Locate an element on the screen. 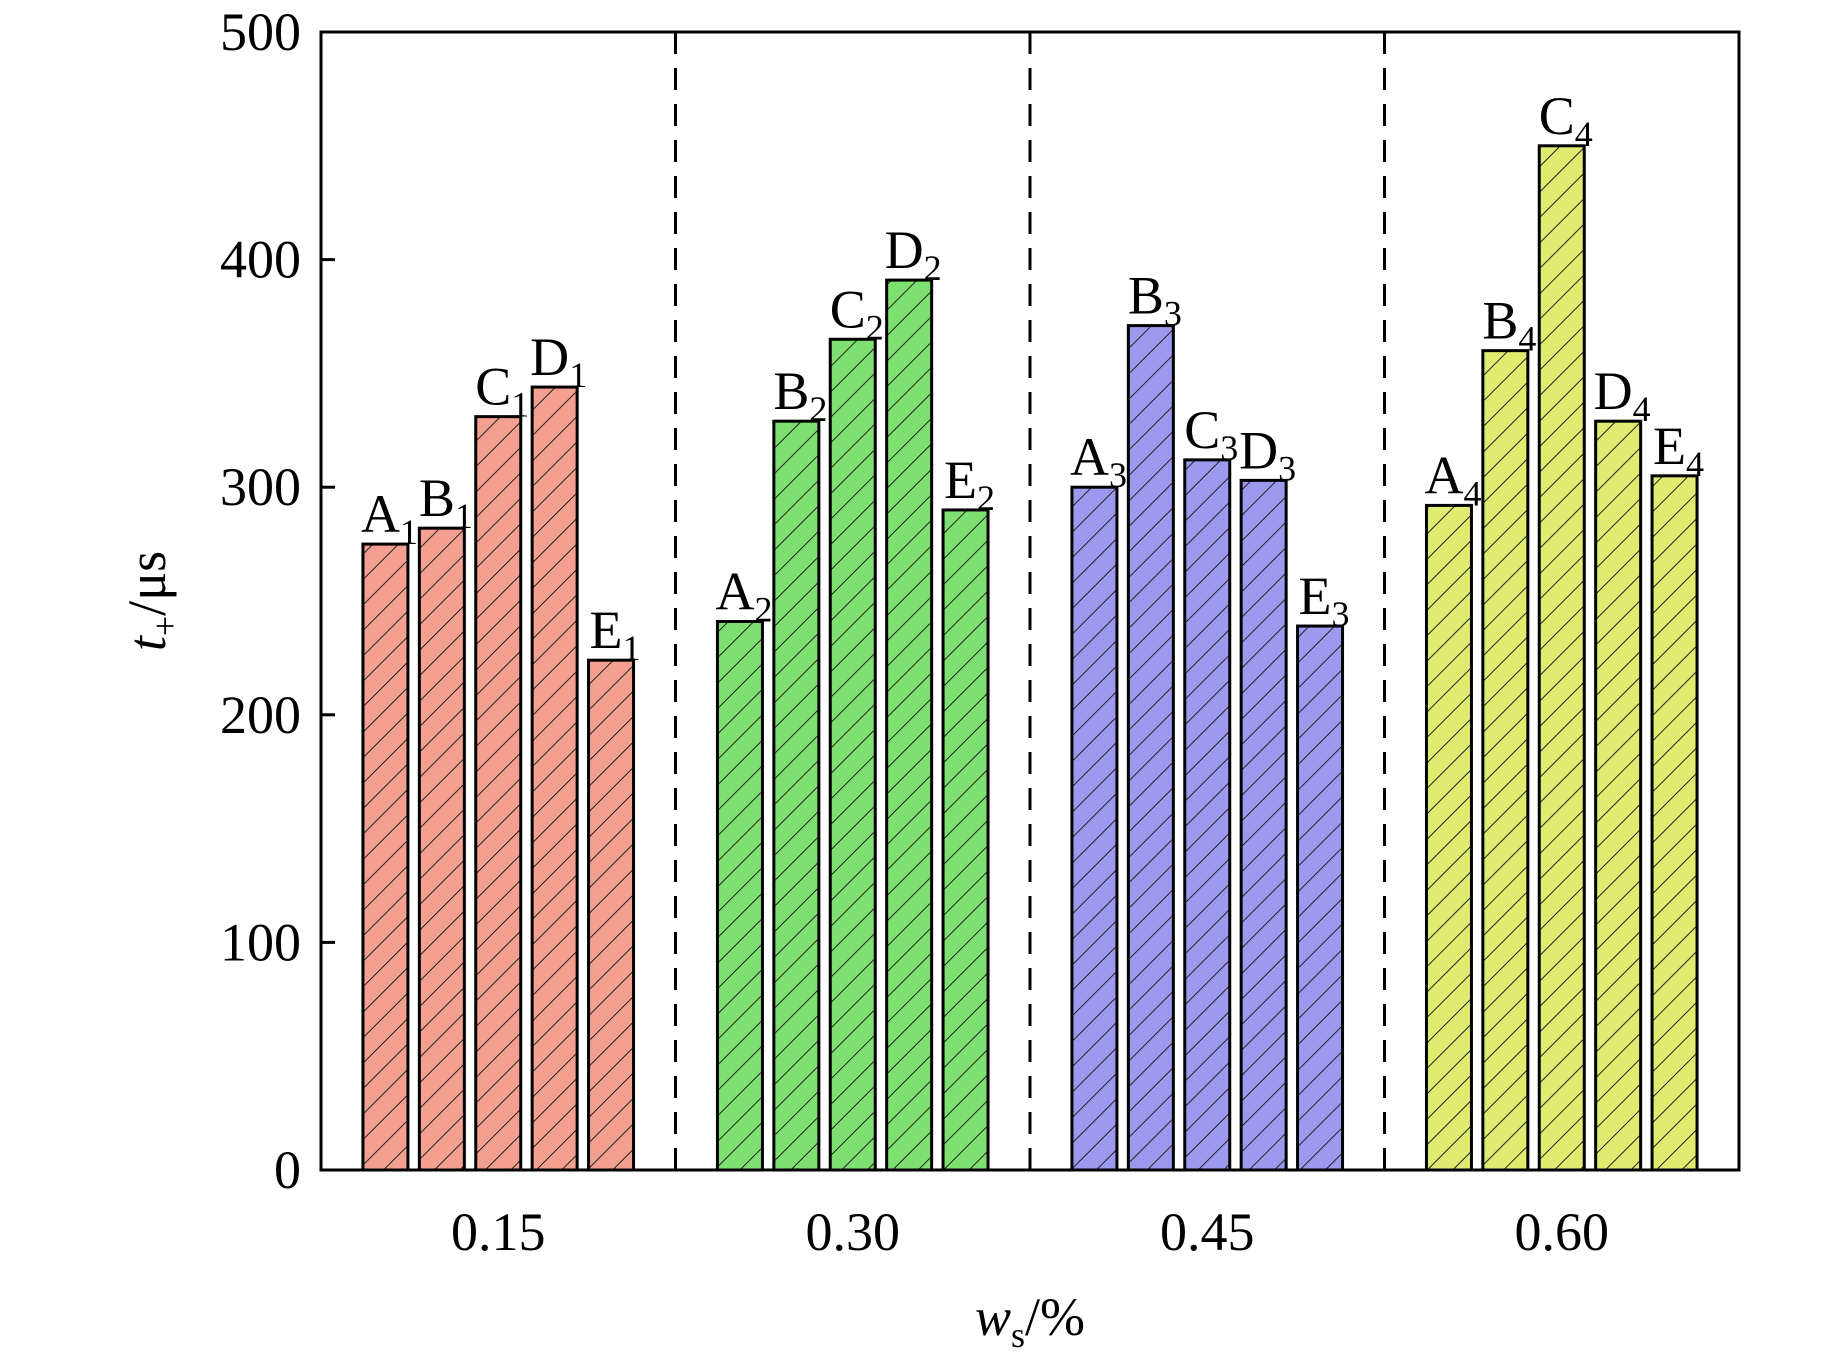  bar-label-B1: B1 is located at coordinates (446, 502).